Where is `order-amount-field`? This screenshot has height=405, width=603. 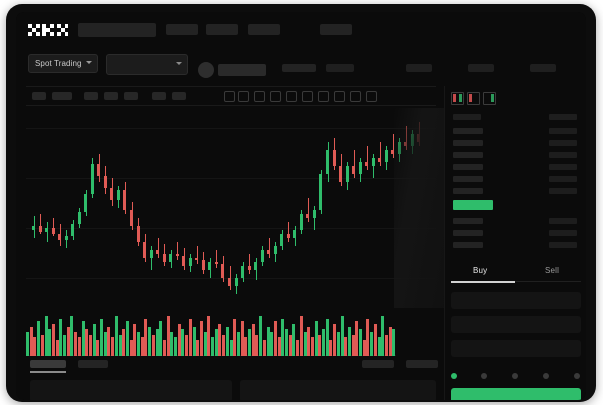 order-amount-field is located at coordinates (516, 324).